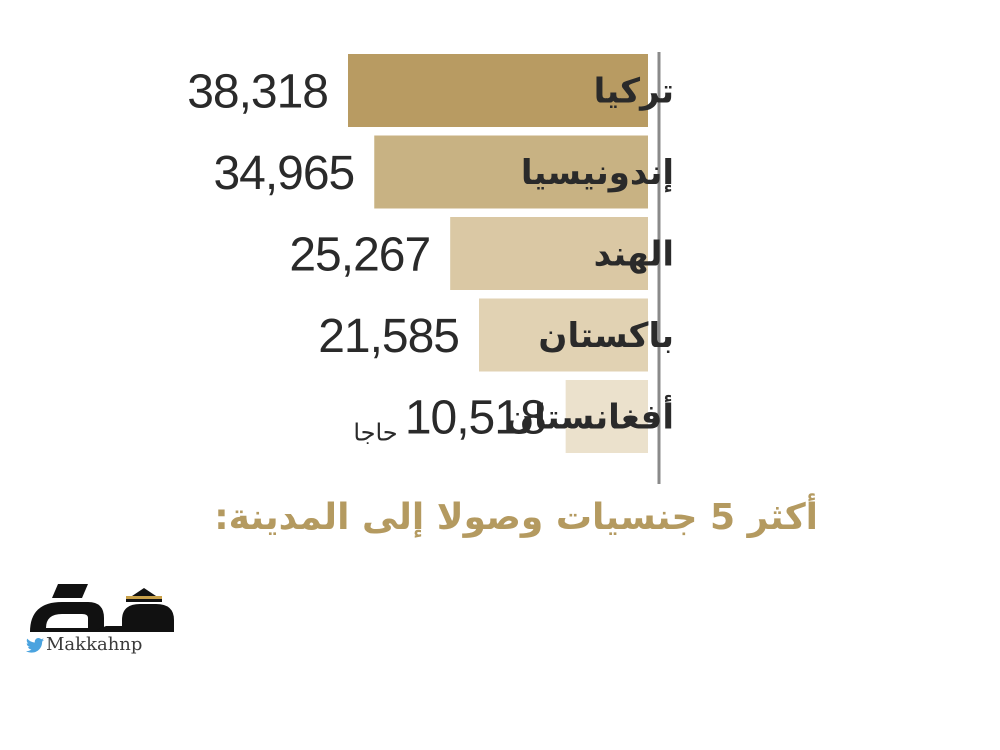 The image size is (1000, 750). I want to click on value-label: 10,518, so click(475, 418).